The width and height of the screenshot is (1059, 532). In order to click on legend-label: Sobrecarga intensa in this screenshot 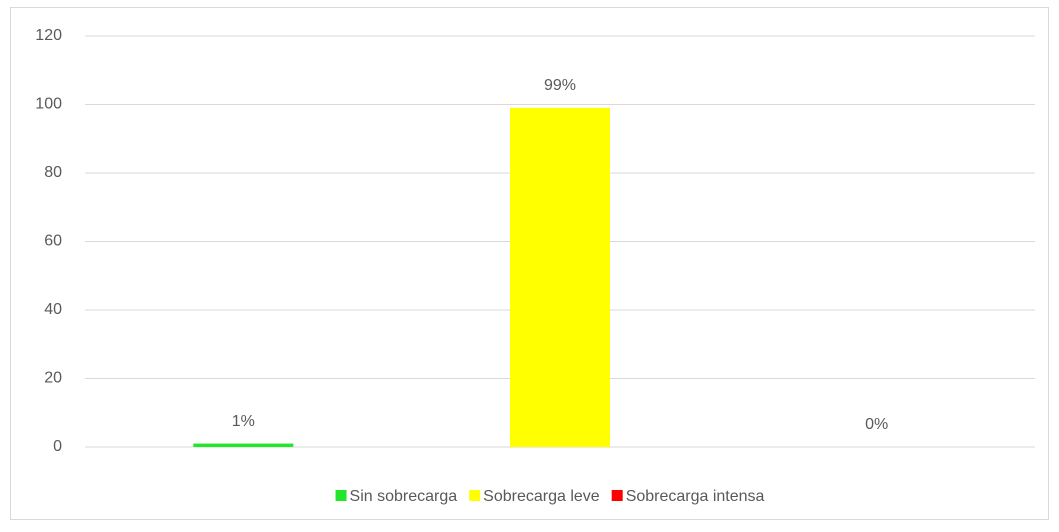, I will do `click(695, 496)`.